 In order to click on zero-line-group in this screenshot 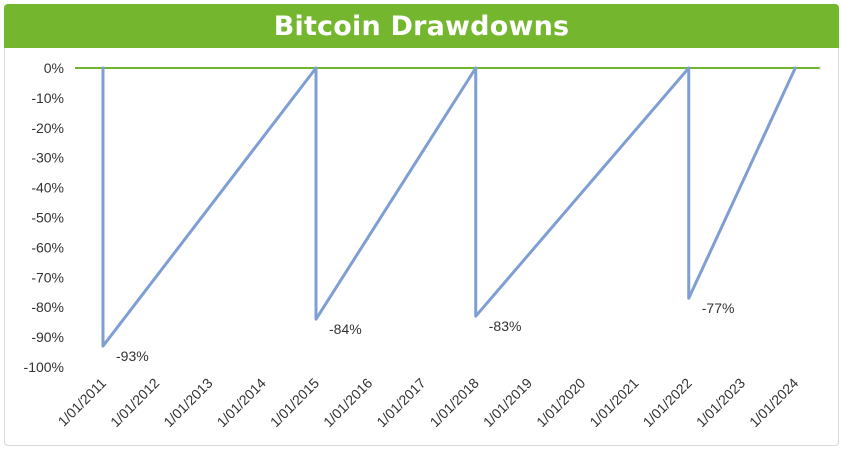, I will do `click(448, 68)`.